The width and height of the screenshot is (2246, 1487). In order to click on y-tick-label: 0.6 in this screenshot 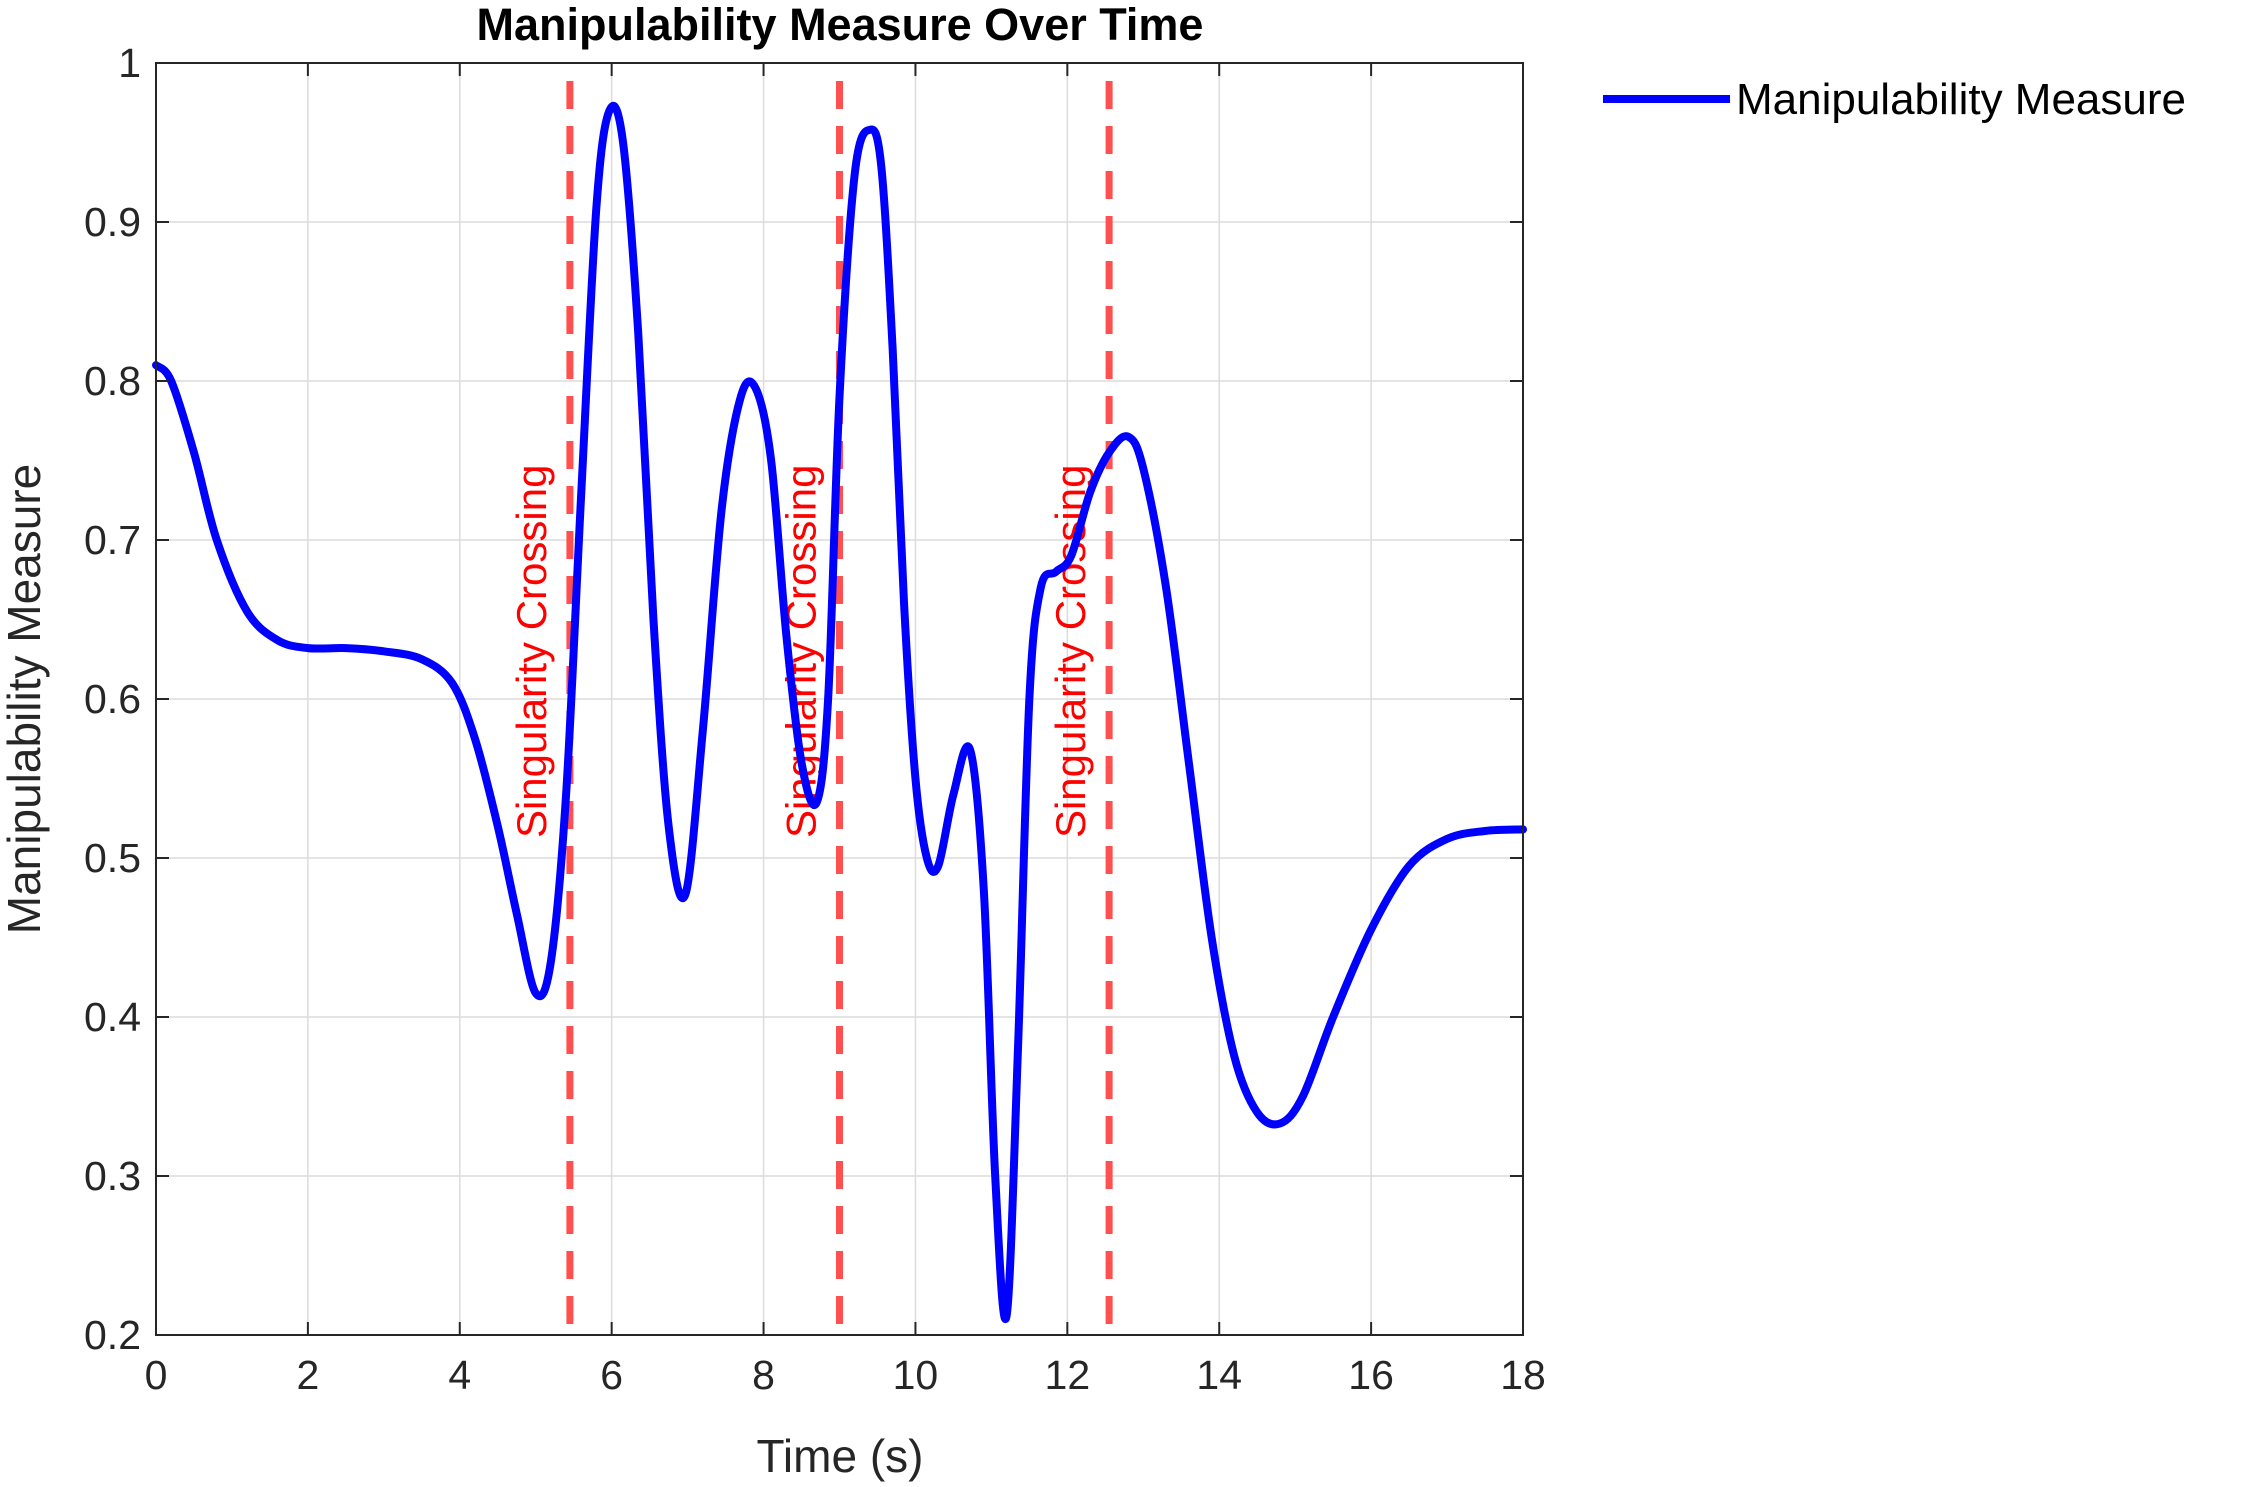, I will do `click(112, 699)`.